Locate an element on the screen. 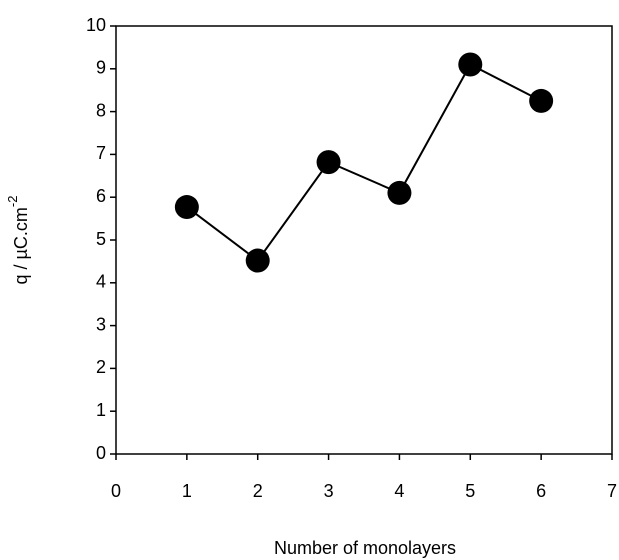 This screenshot has width=619, height=560. y-tick-label: 4 is located at coordinates (101, 282).